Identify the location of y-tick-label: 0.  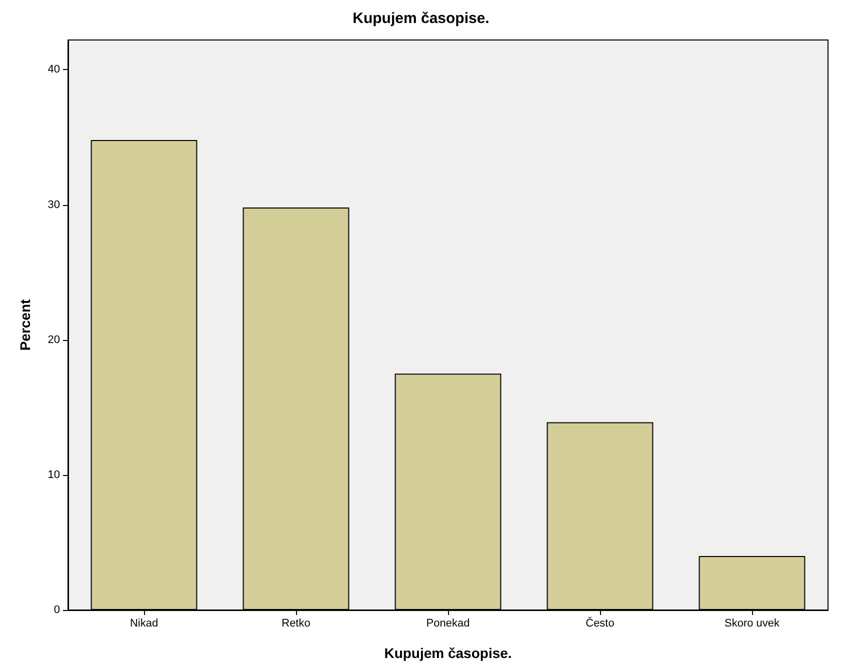
(57, 610).